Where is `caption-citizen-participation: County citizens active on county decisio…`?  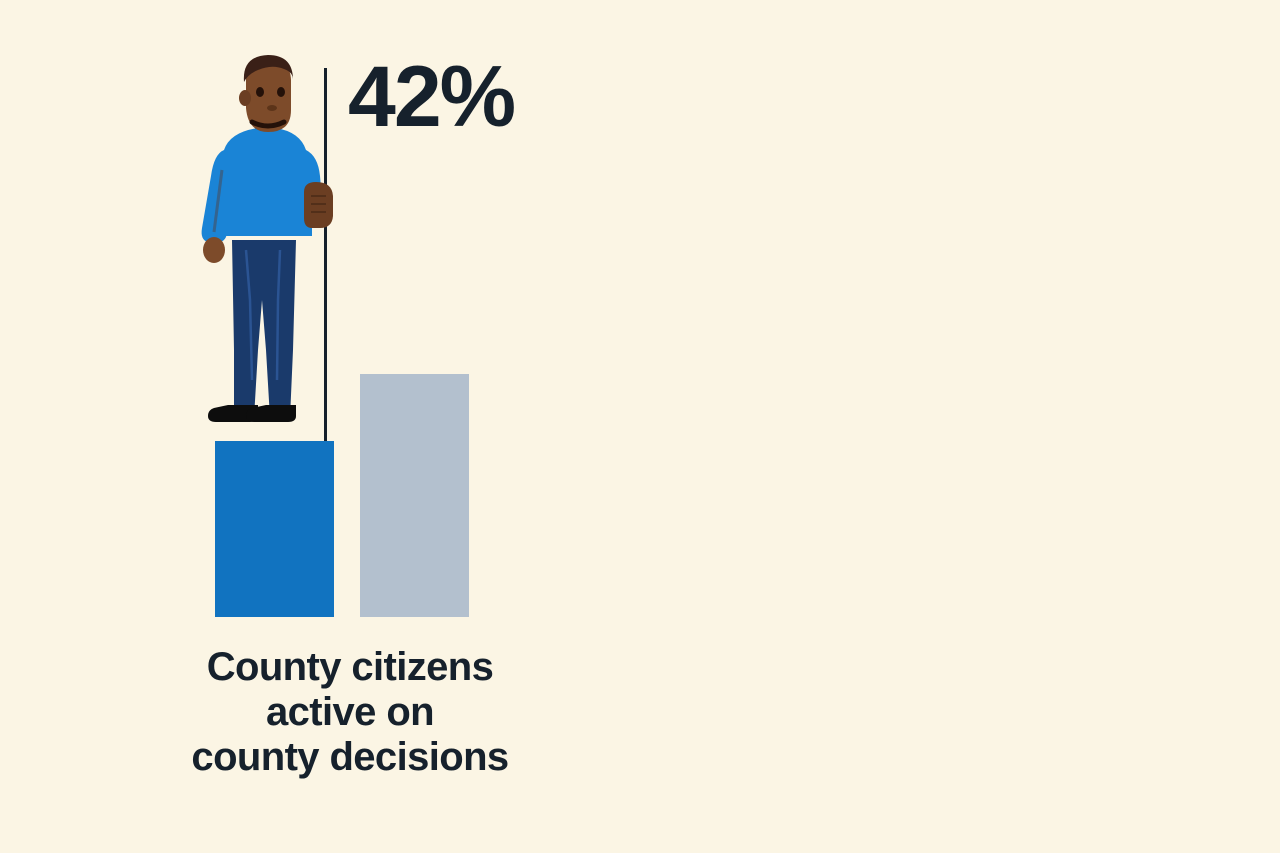
caption-citizen-participation: County citizens active on county decisio… is located at coordinates (350, 712).